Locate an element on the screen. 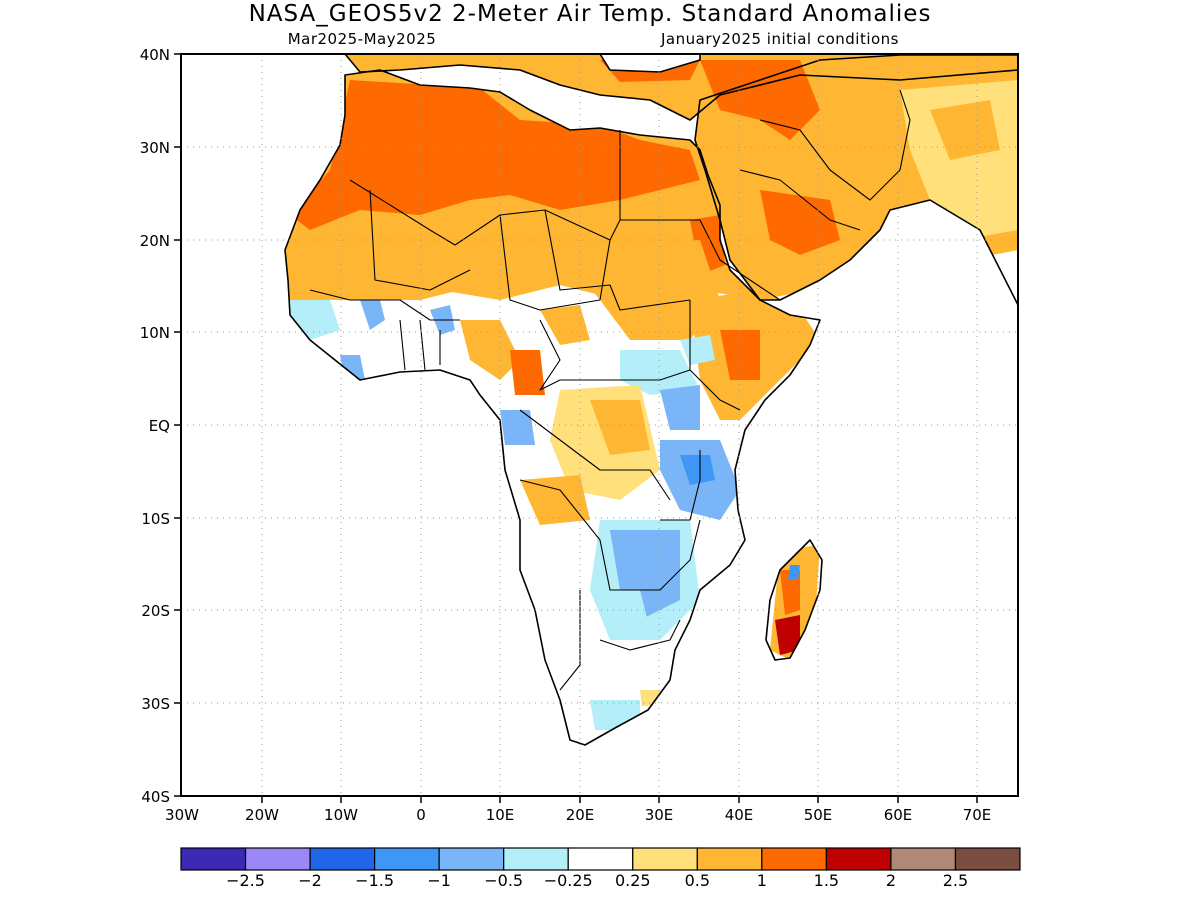  lon-label: 70E is located at coordinates (977, 815).